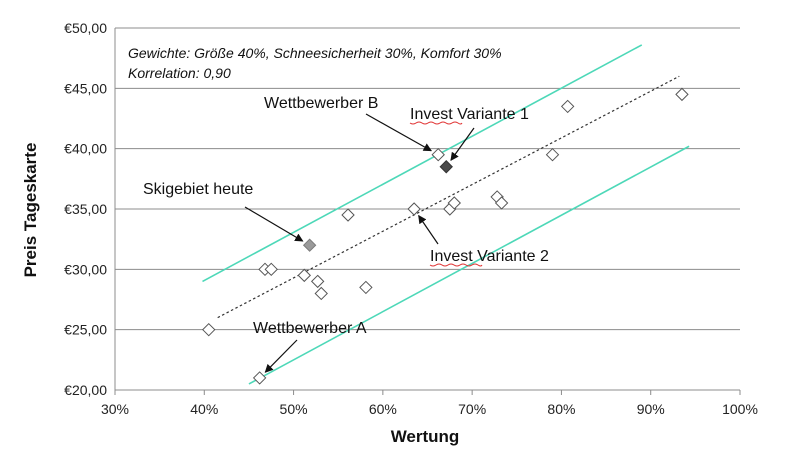 This screenshot has height=449, width=800. I want to click on x-tick-labels: 30% 40% 50% 60% 70% 80% 90% 100%, so click(429, 403).